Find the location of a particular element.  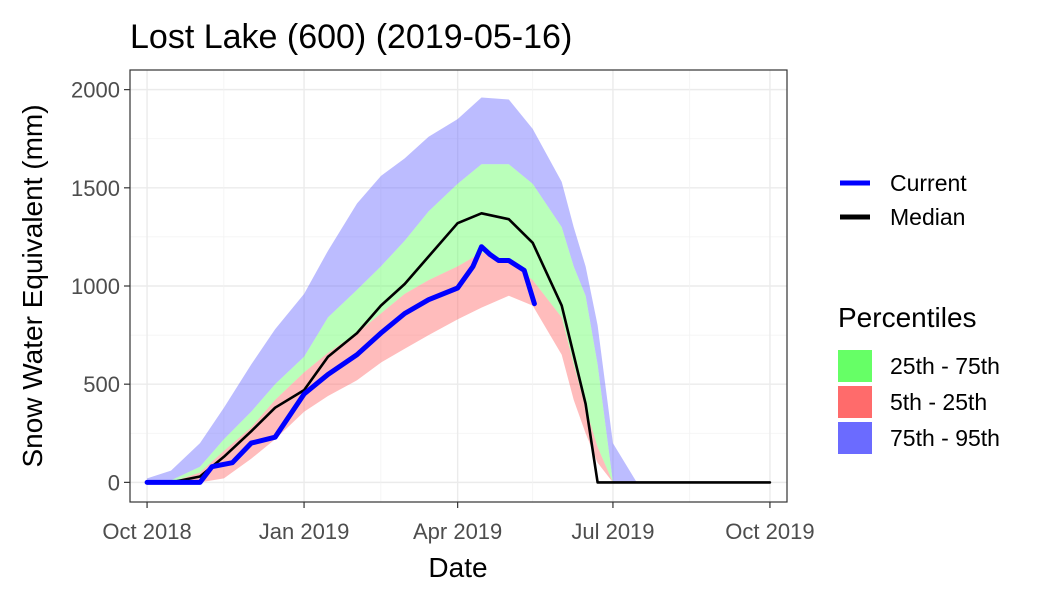

x-axis-ticks: Oct 2018 Jan 2019 Apr 2019 Jul 2019 Oct 2019 is located at coordinates (458, 523).